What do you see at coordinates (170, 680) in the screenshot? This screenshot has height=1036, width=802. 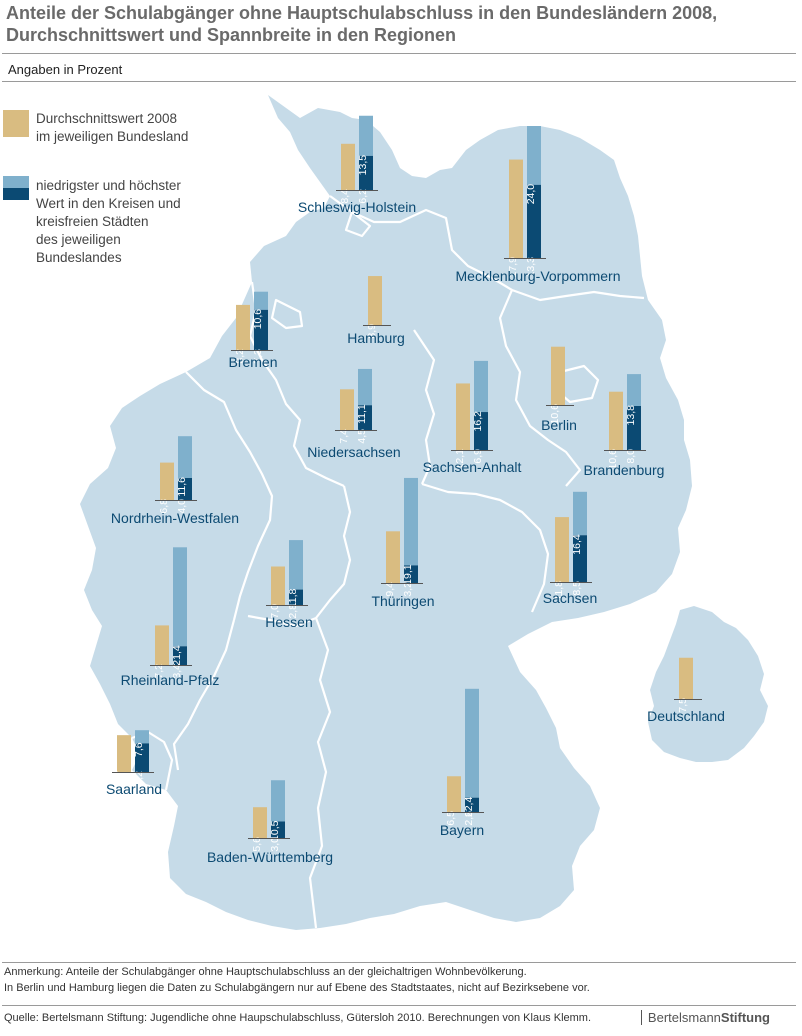 I see `region-label-rheinland-pfalz: Rheinland-Pfalz` at bounding box center [170, 680].